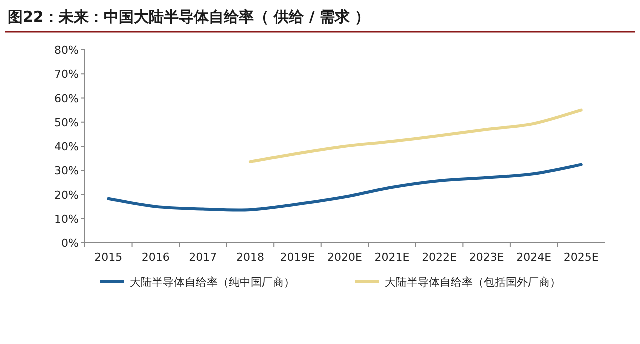 The height and width of the screenshot is (344, 640). Describe the element at coordinates (392, 257) in the screenshot. I see `x-tick-label: 2021E` at that location.